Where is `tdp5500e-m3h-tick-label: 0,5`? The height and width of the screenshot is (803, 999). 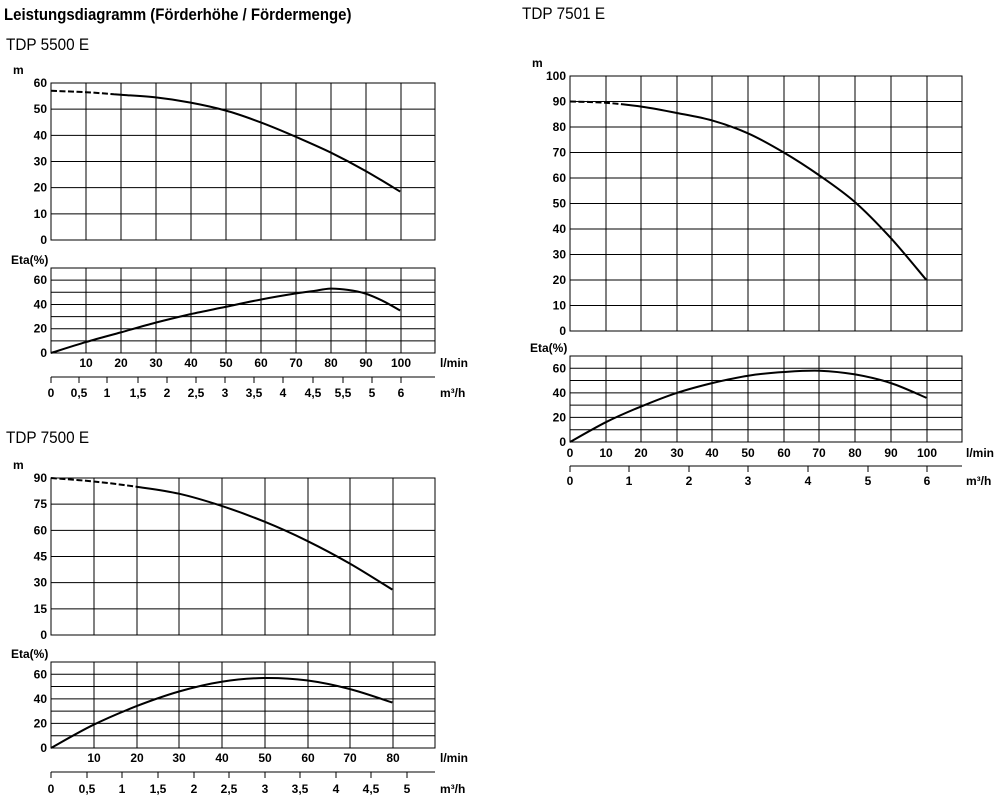
tdp5500e-m3h-tick-label: 0,5 is located at coordinates (79, 393).